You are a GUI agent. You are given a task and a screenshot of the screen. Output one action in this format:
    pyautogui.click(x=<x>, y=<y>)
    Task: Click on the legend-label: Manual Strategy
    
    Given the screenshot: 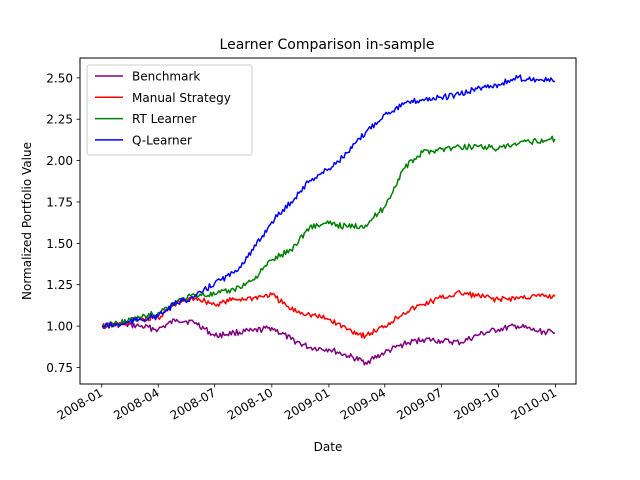 What is the action you would take?
    pyautogui.click(x=181, y=98)
    